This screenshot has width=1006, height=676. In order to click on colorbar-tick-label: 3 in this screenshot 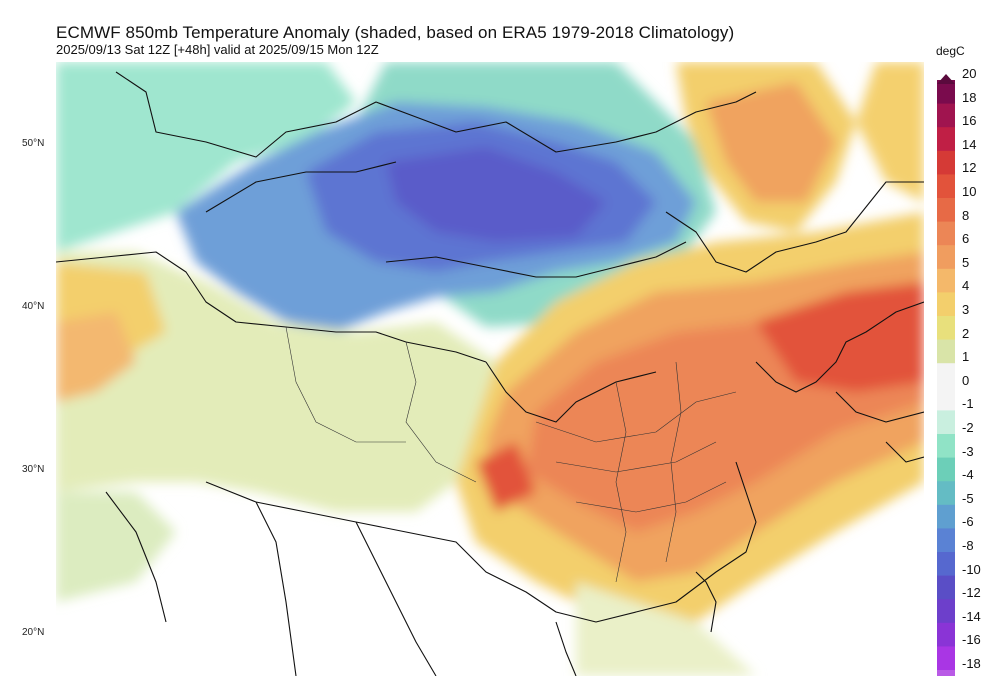, I will do `click(966, 309)`.